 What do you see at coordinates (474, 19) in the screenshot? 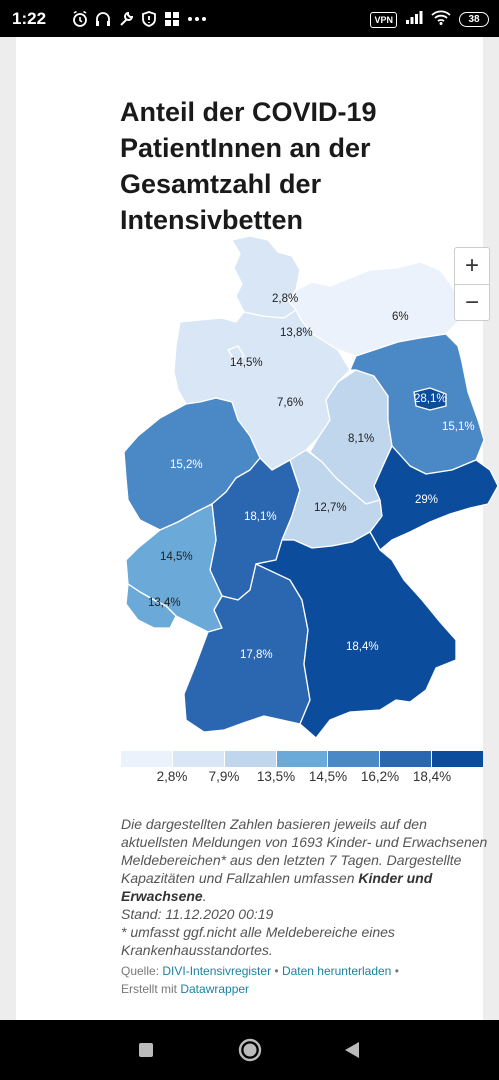
I see `battery-indicator: 38` at bounding box center [474, 19].